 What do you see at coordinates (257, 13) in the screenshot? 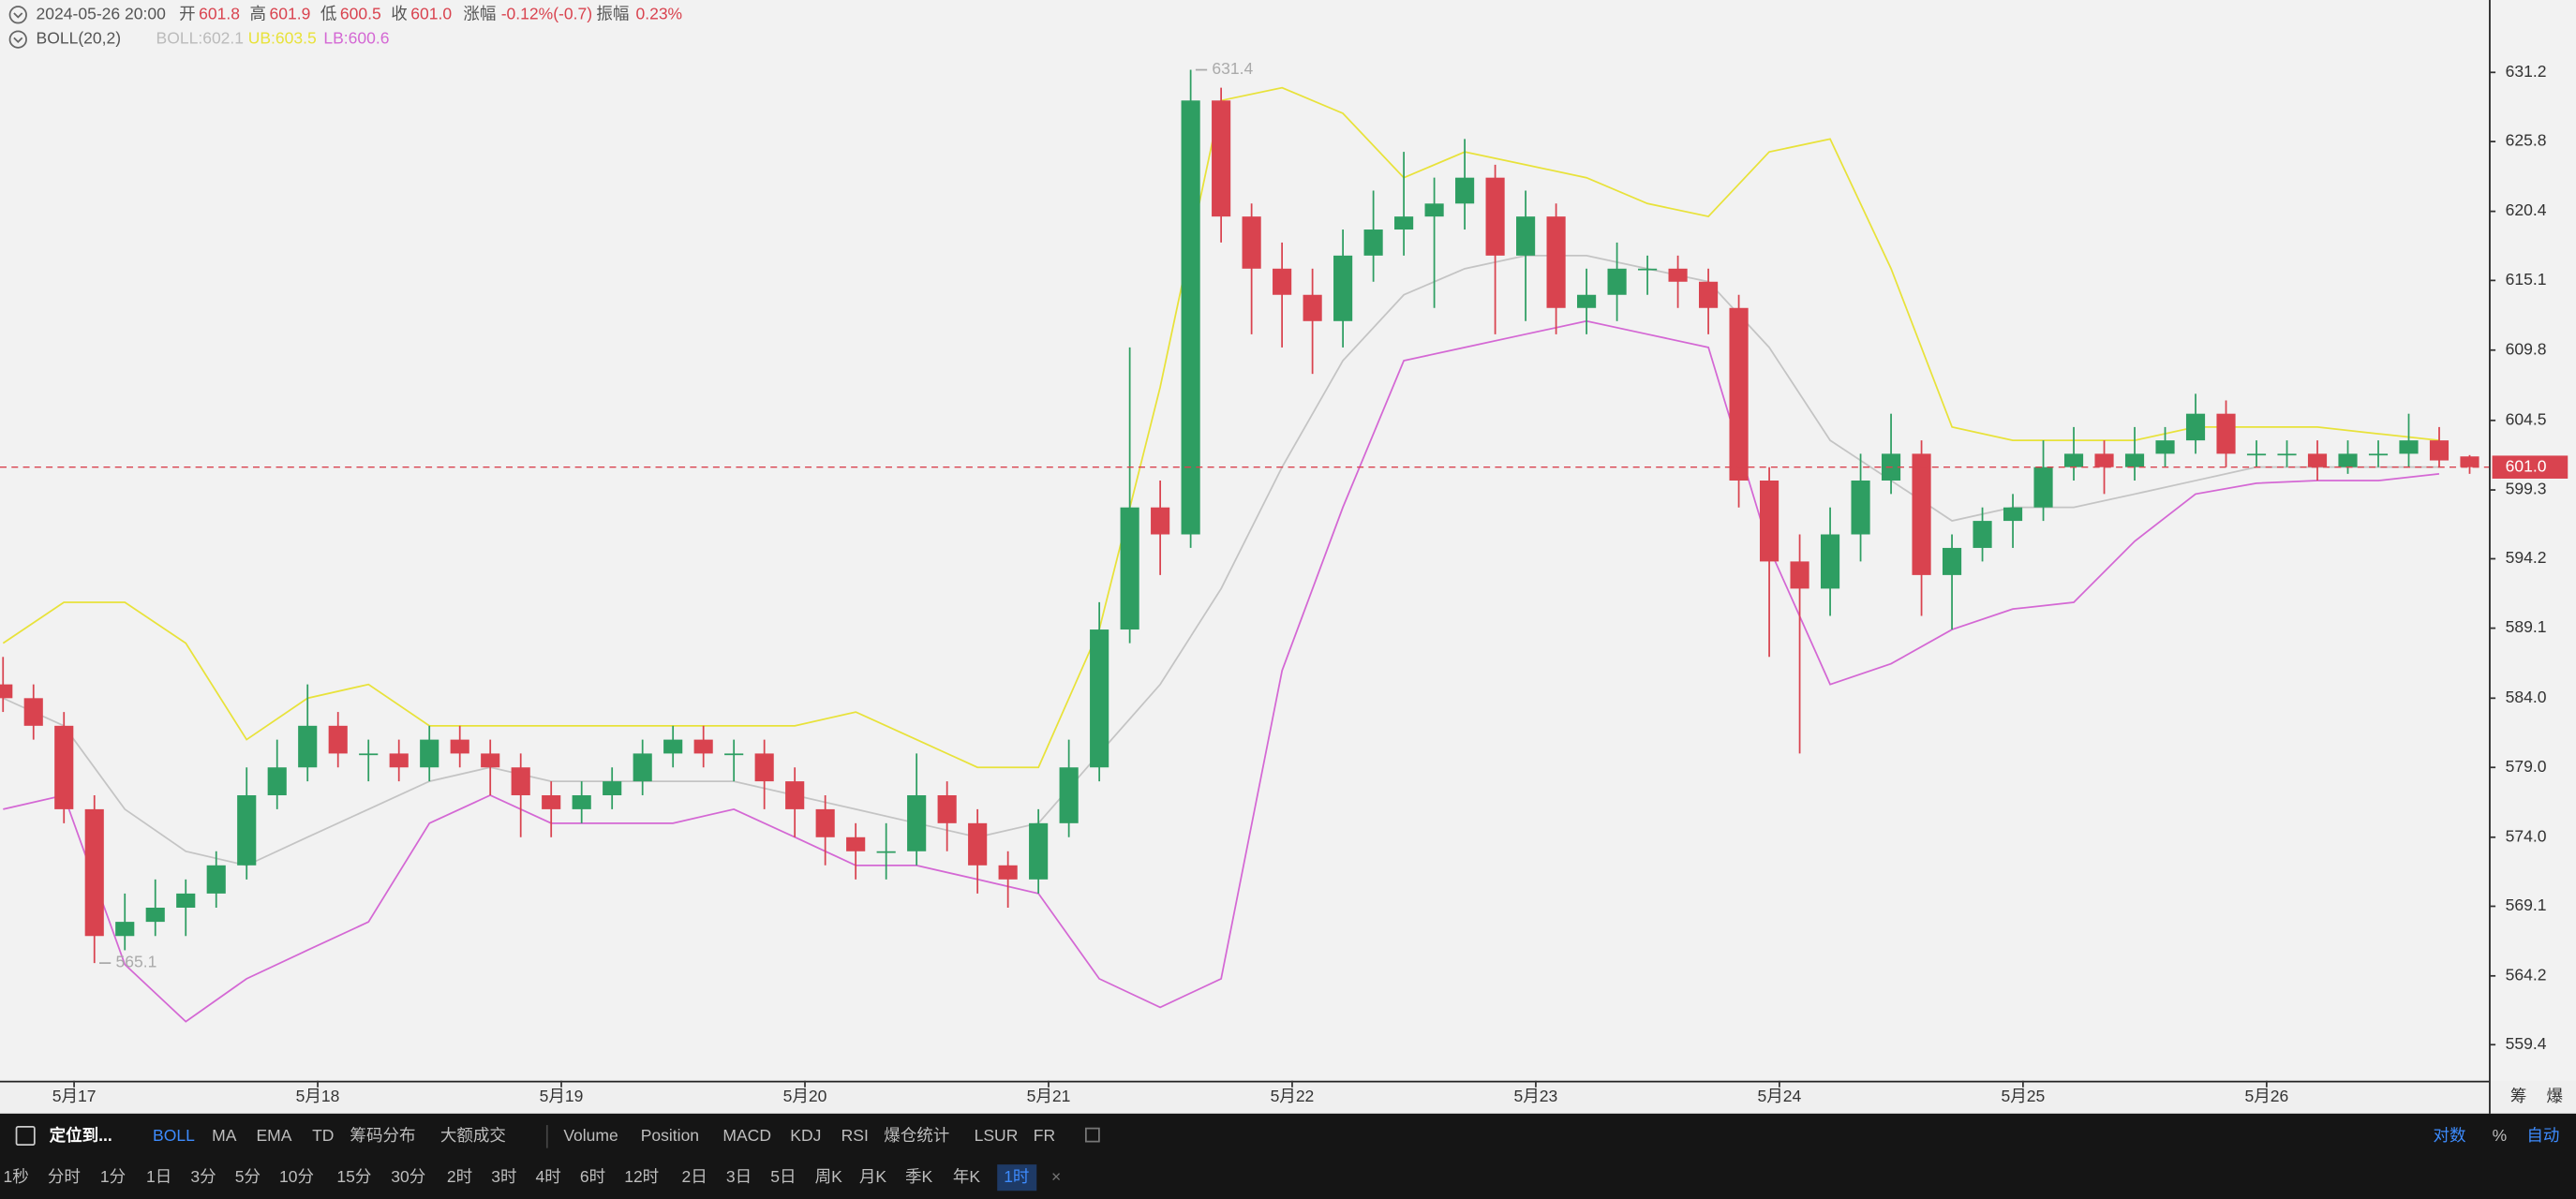
I see `header-text: 高` at bounding box center [257, 13].